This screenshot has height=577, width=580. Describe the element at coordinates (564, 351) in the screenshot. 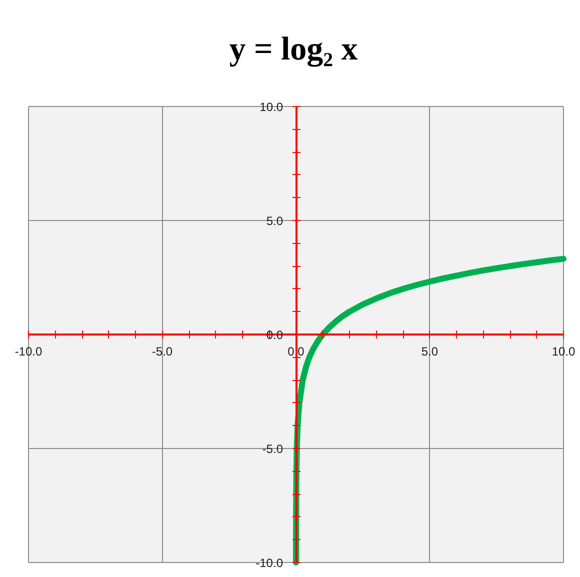

I see `x-tick-label: 10.0` at that location.